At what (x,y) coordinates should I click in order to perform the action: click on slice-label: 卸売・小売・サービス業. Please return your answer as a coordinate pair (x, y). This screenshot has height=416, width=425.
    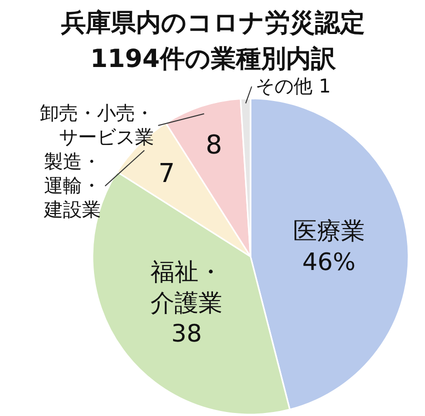
    Looking at the image, I should click on (97, 125).